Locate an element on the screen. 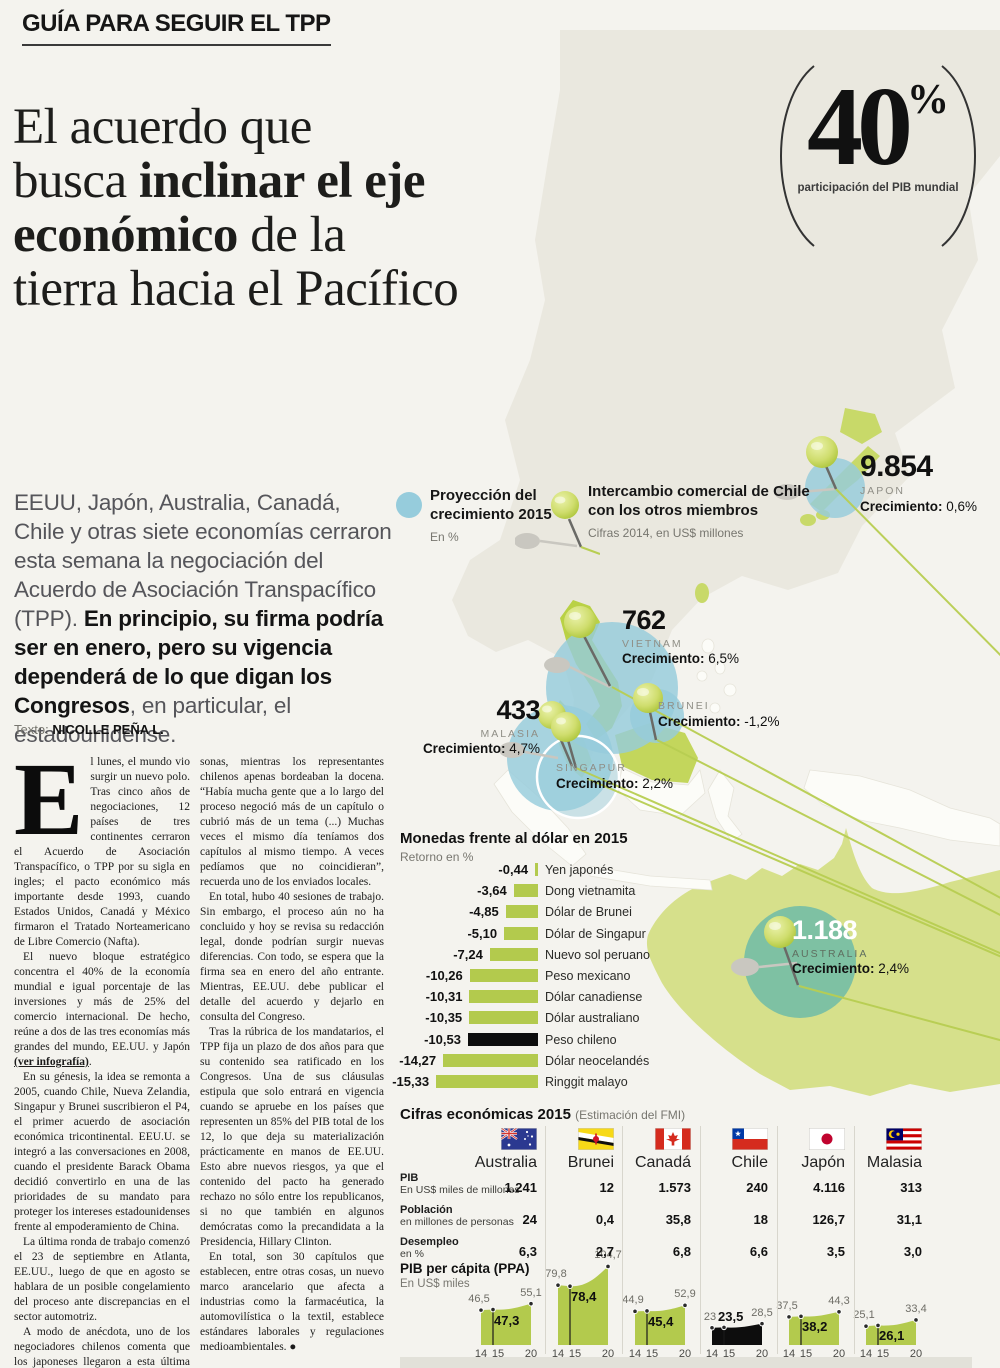  malaysia-singapore-pins is located at coordinates (559, 735).